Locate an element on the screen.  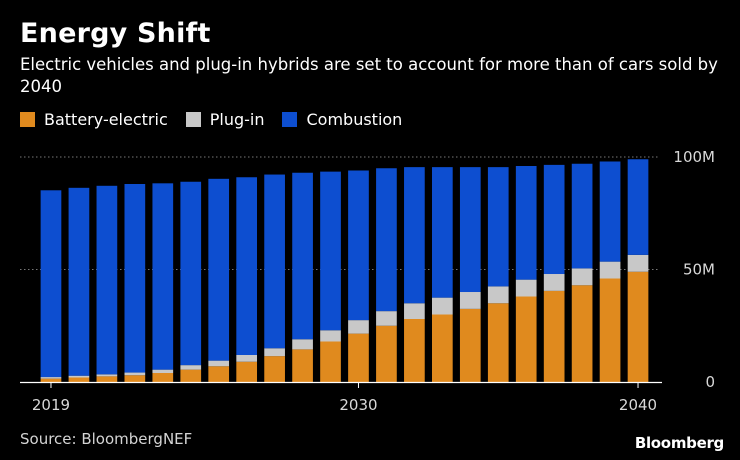
bar-battery-electric-2019 is located at coordinates (51, 380).